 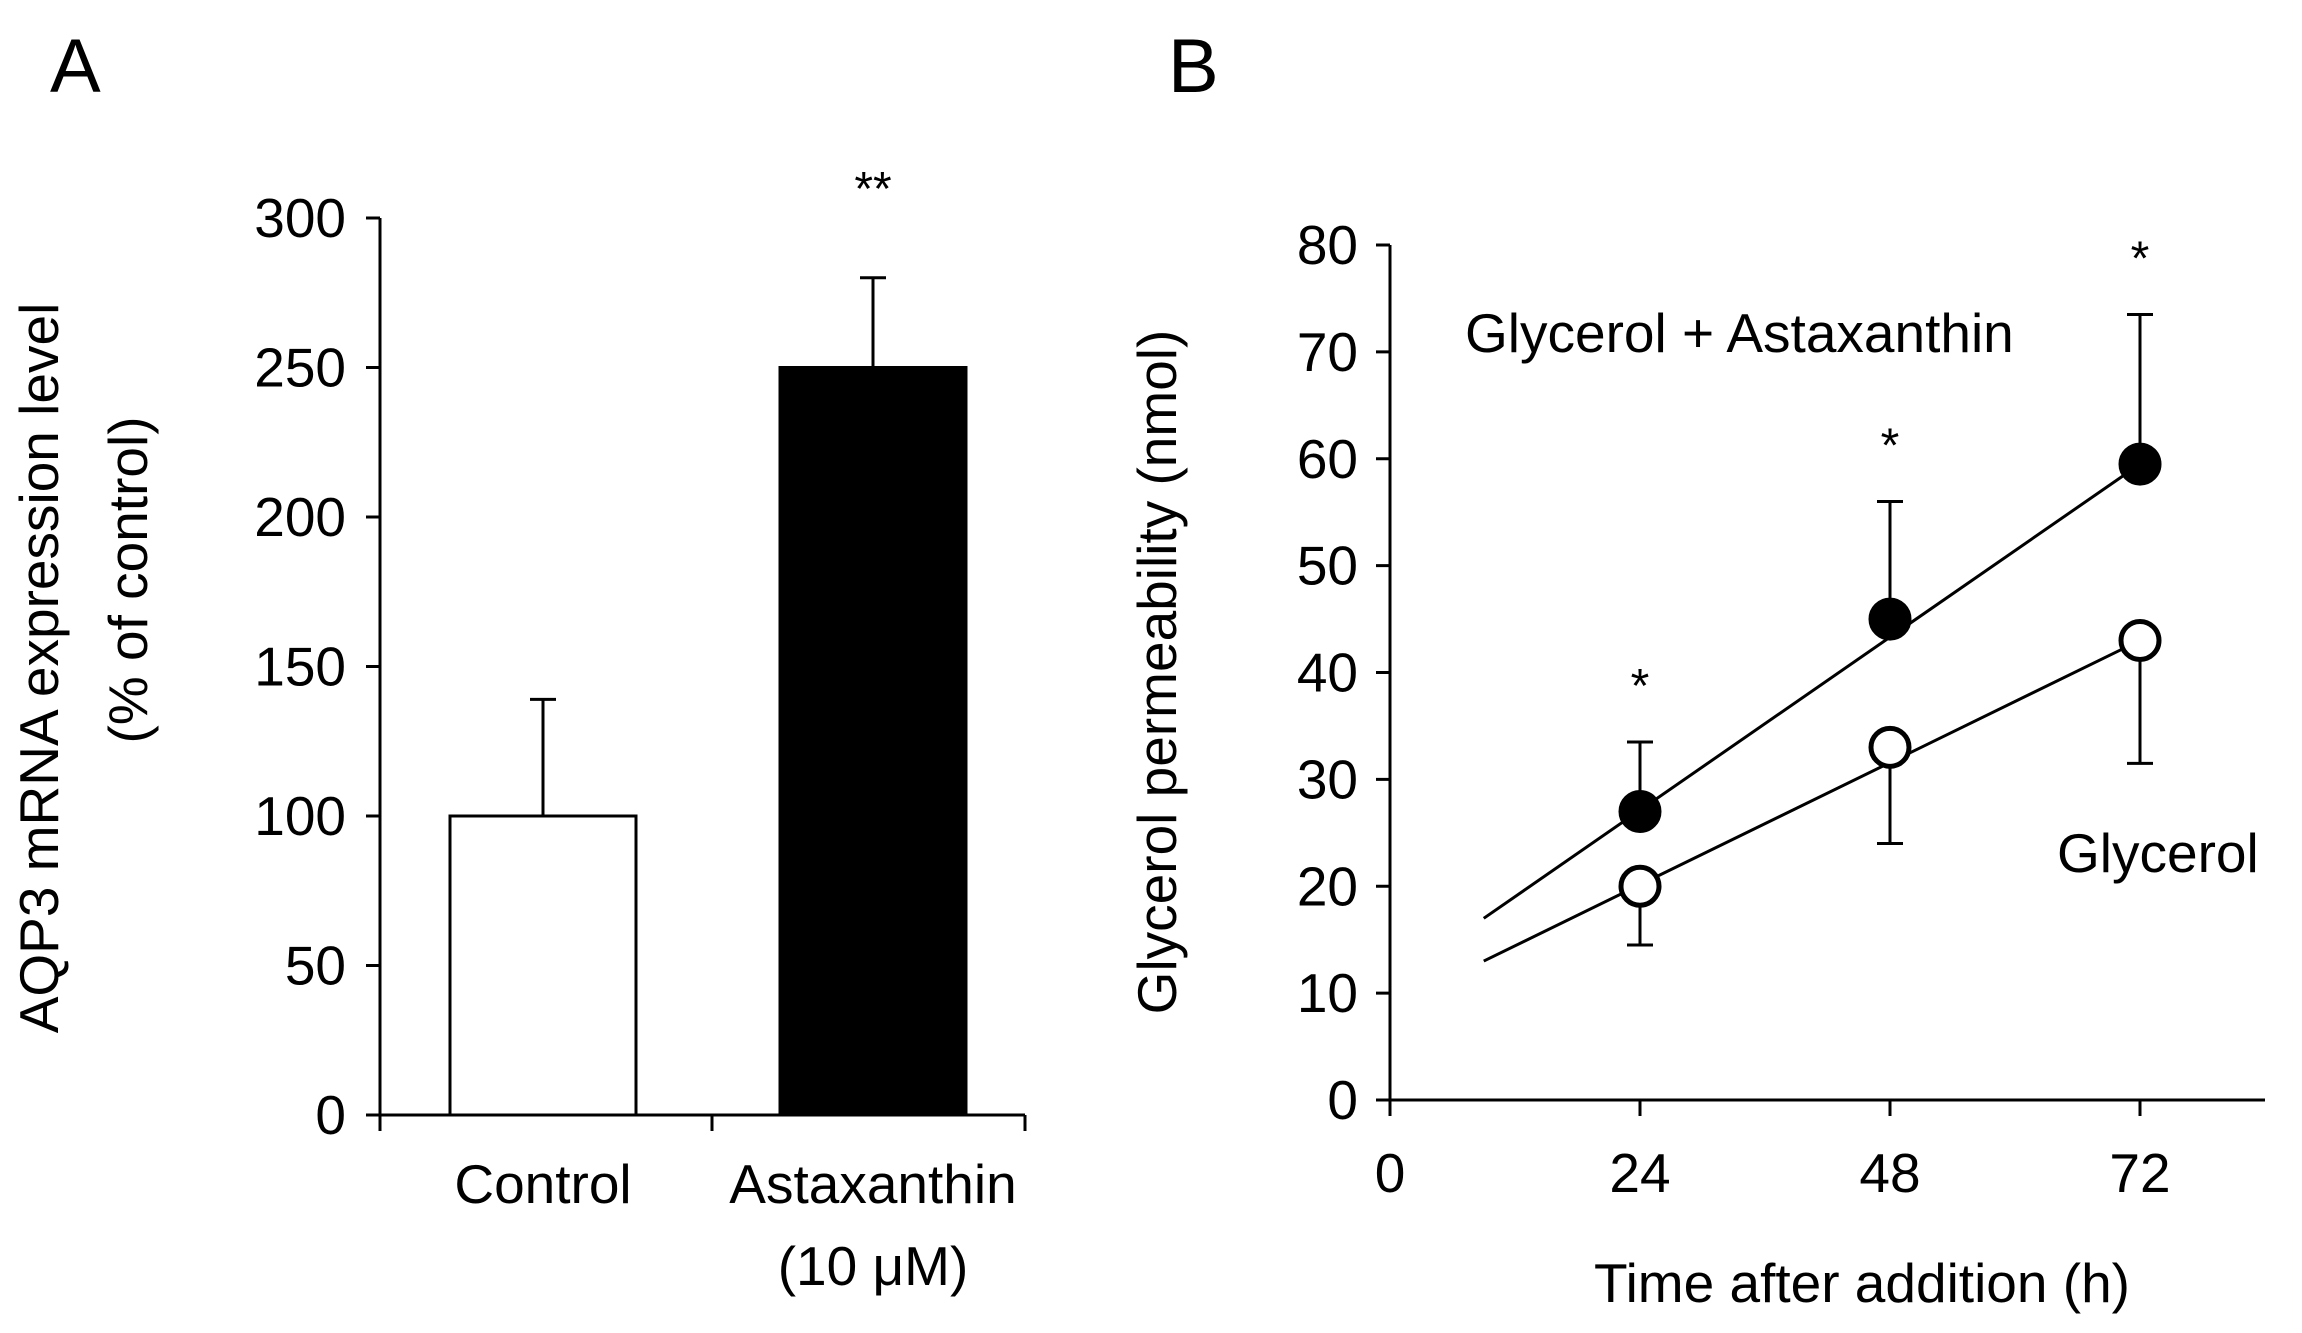 I want to click on series-label-glycerol: Glycerol, so click(x=2158, y=853).